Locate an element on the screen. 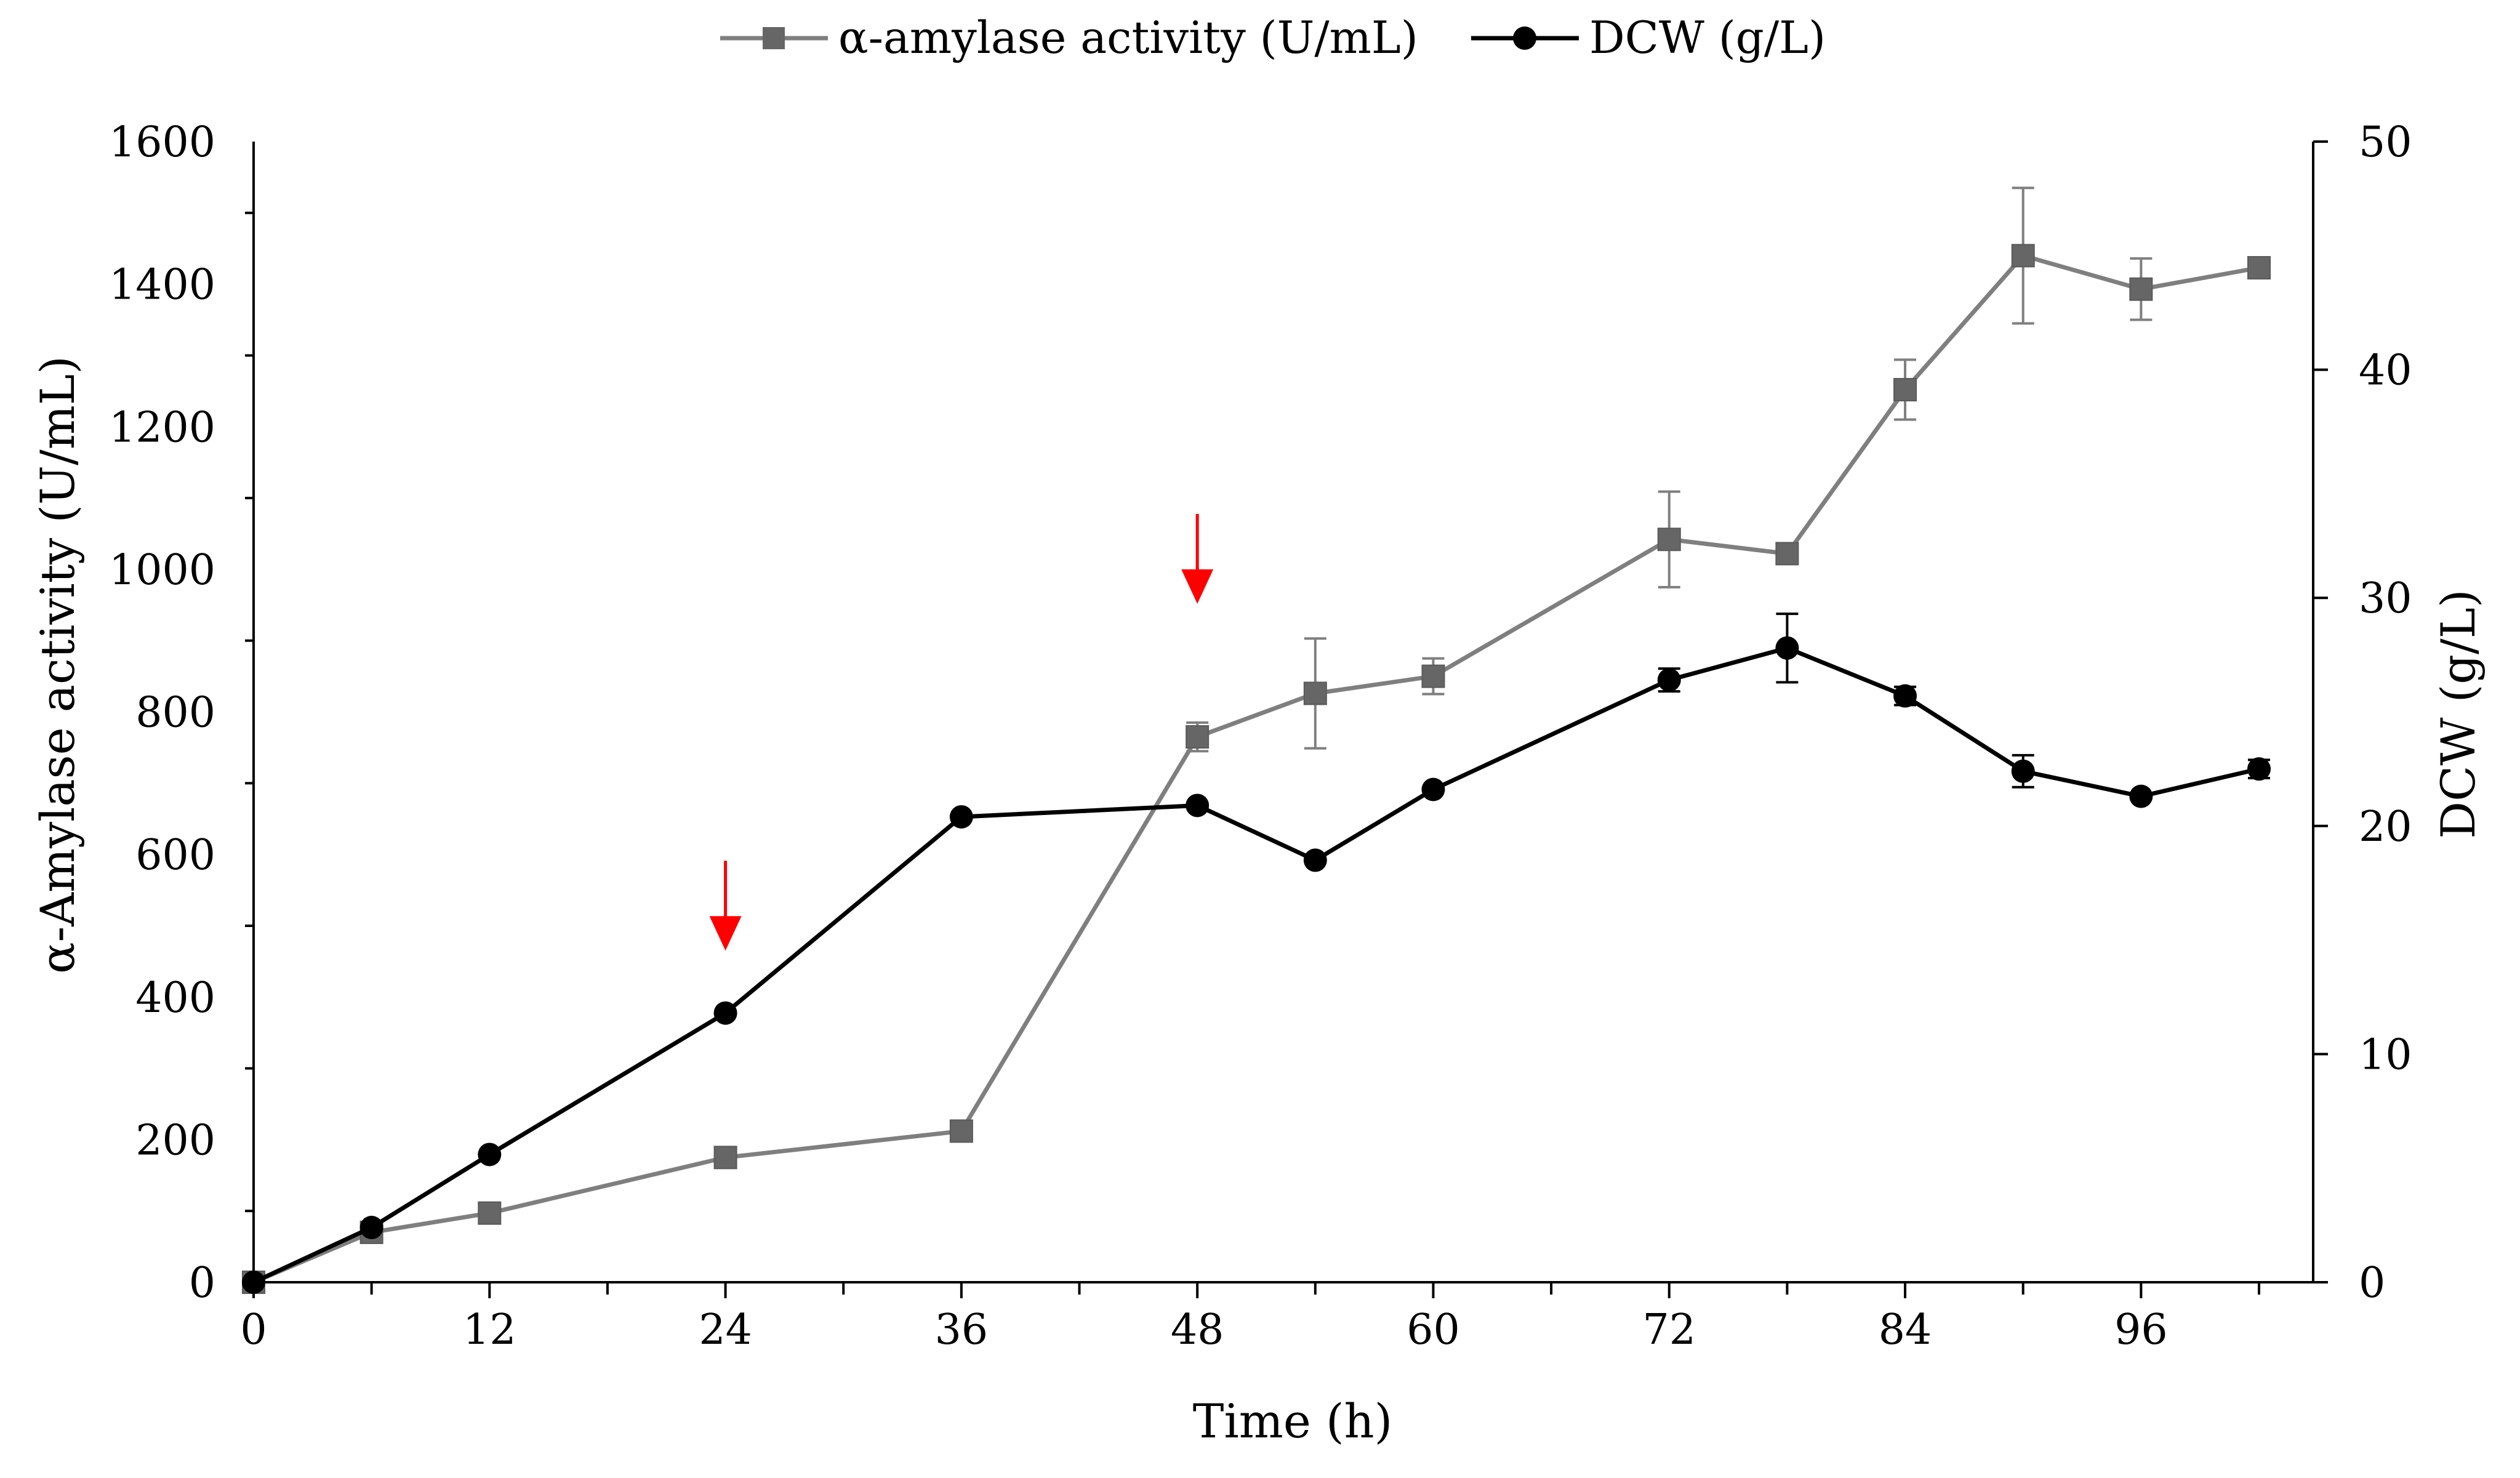 This screenshot has height=1478, width=2520. y-right-tick-label: 40 is located at coordinates (2385, 371).